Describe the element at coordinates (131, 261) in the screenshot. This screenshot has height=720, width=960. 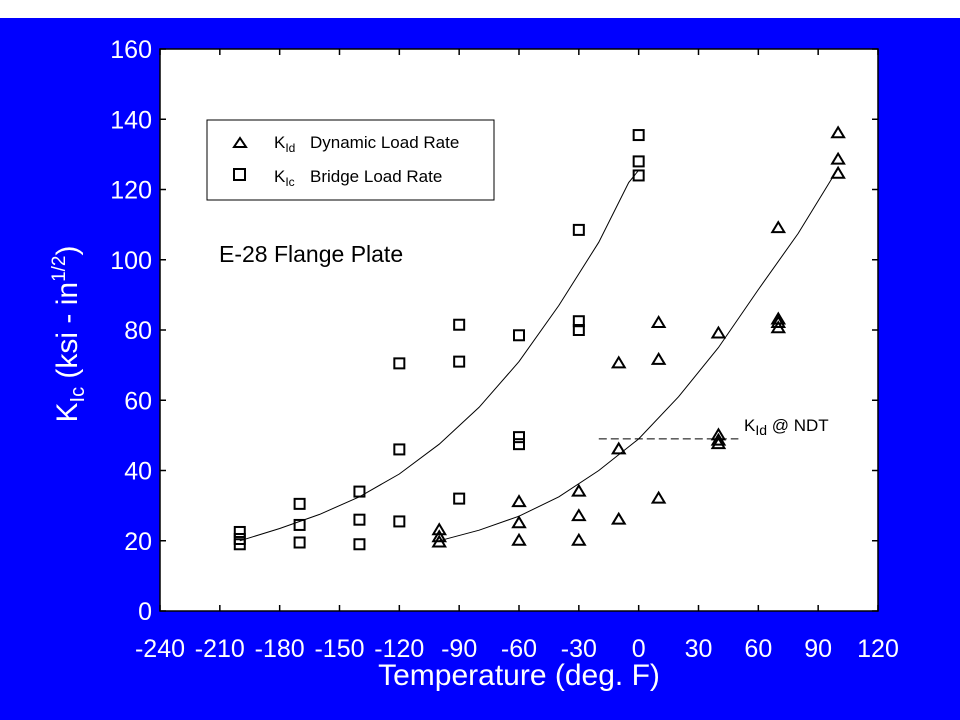
I see `y-tick-label: 100` at that location.